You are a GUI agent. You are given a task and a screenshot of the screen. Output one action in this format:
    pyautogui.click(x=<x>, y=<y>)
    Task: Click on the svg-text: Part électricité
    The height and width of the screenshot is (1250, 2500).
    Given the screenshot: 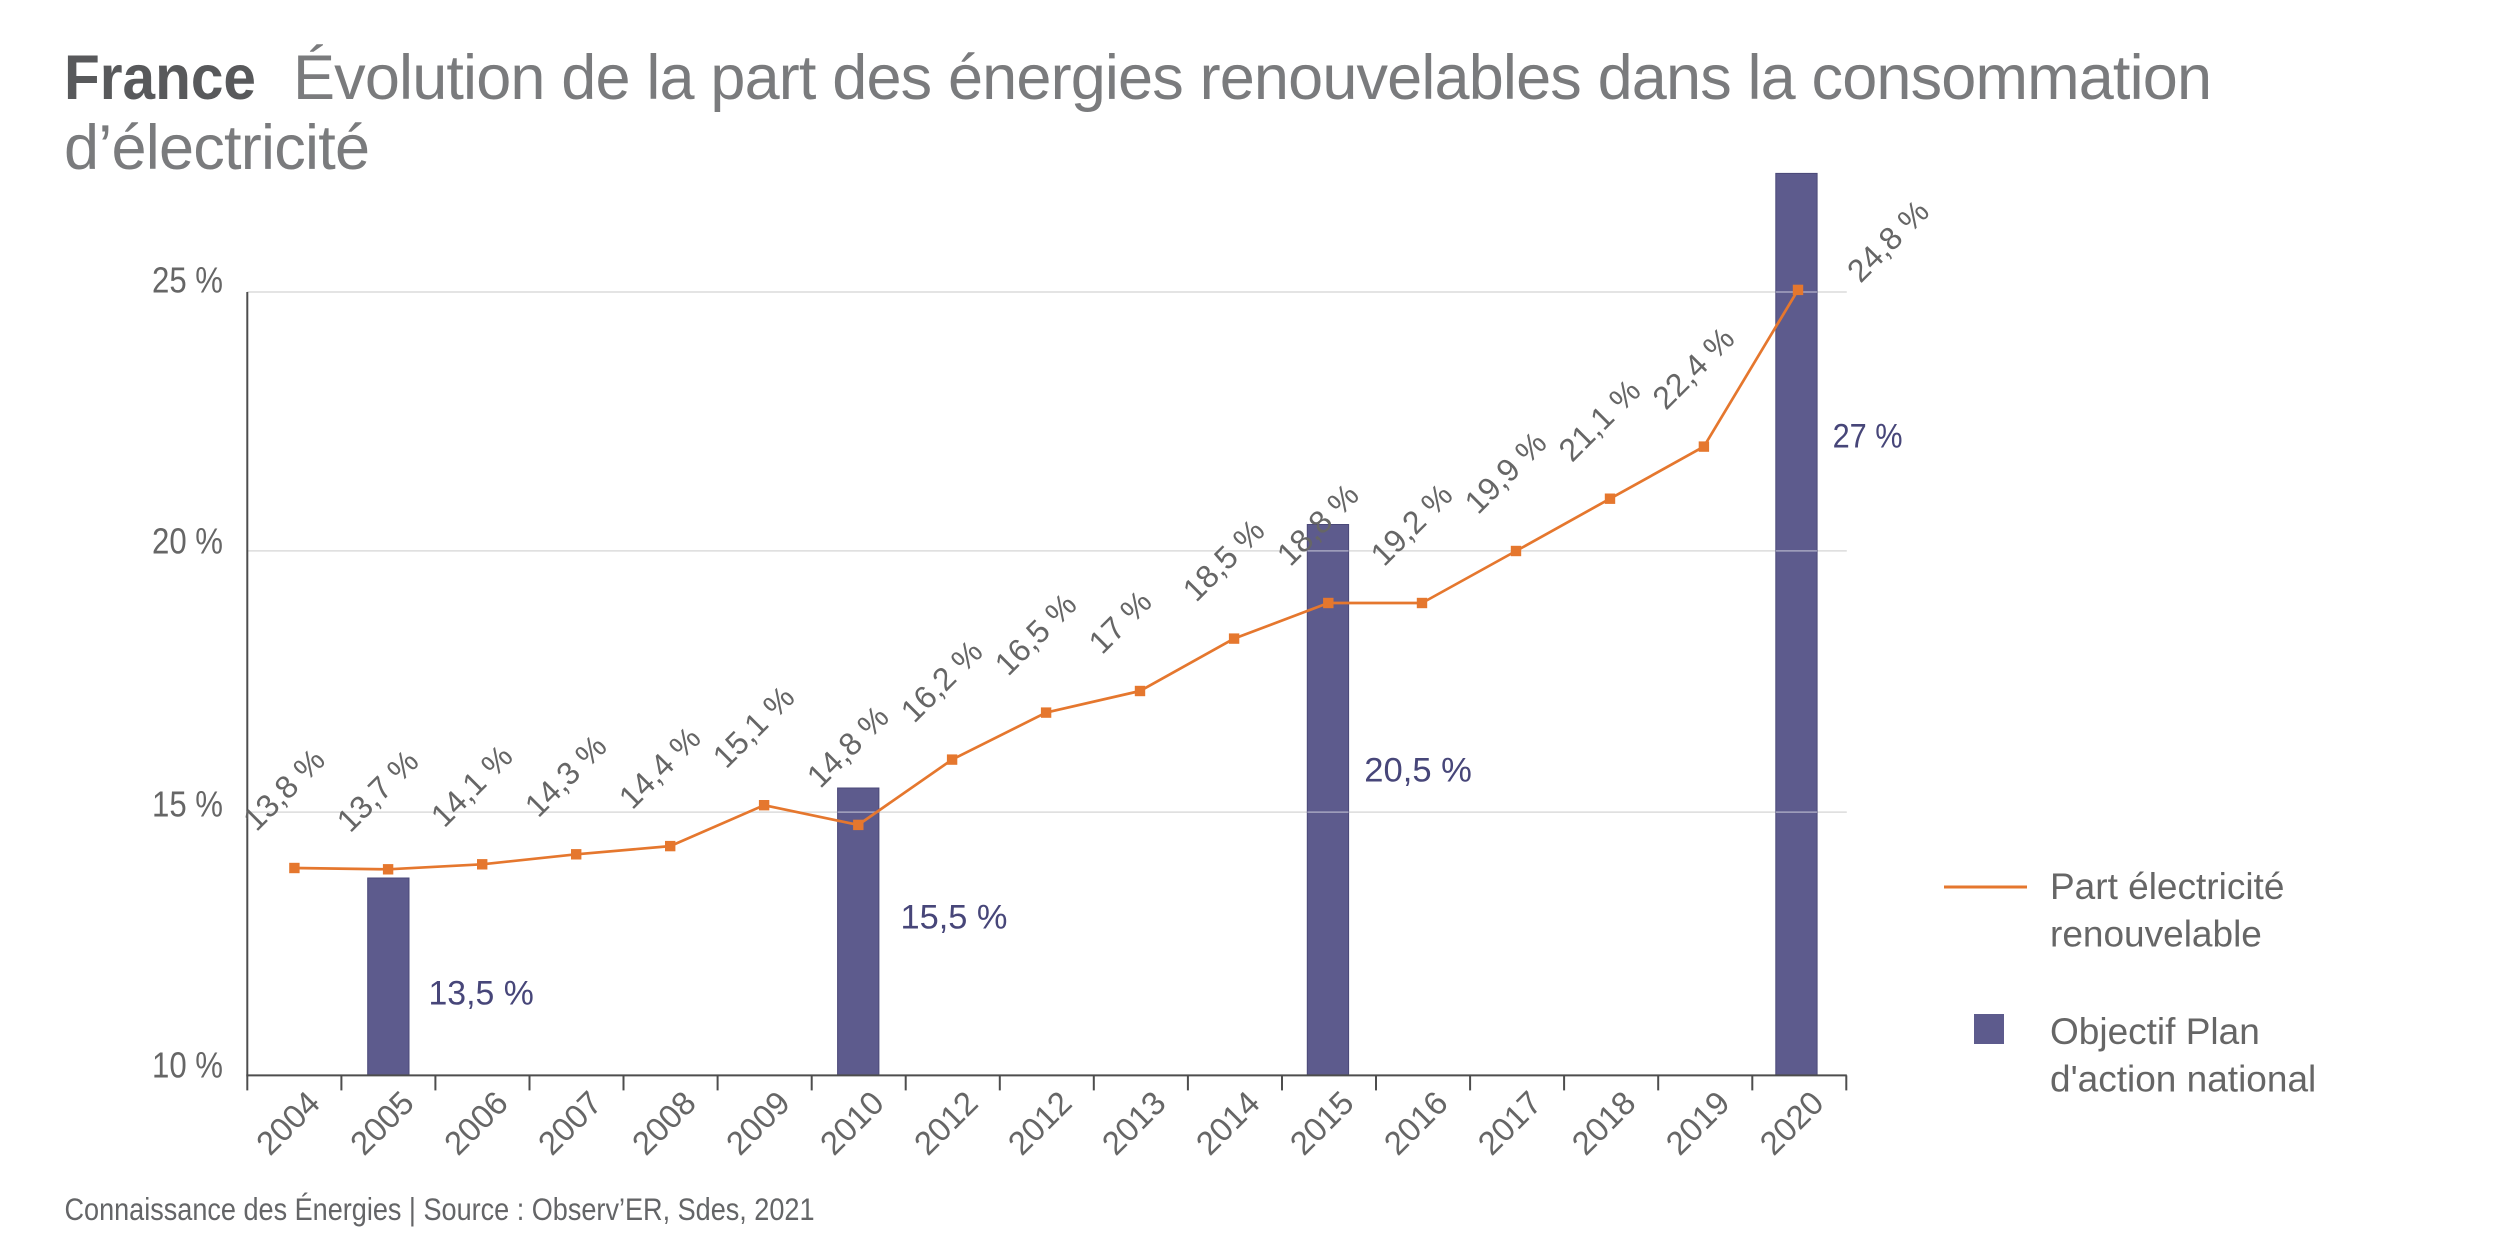 What is the action you would take?
    pyautogui.click(x=2167, y=886)
    